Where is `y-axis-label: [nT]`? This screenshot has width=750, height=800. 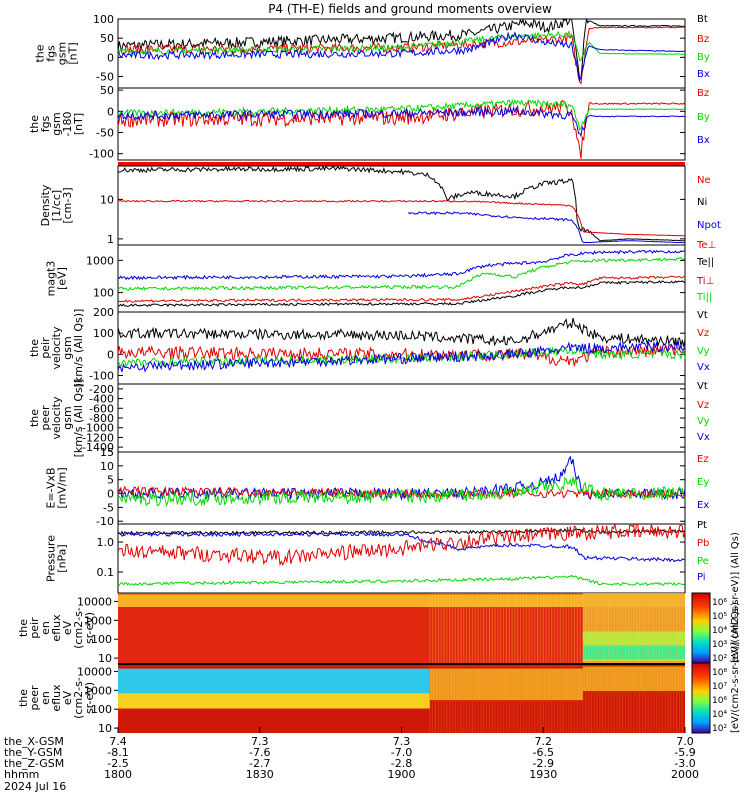 y-axis-label: [nT] is located at coordinates (73, 53).